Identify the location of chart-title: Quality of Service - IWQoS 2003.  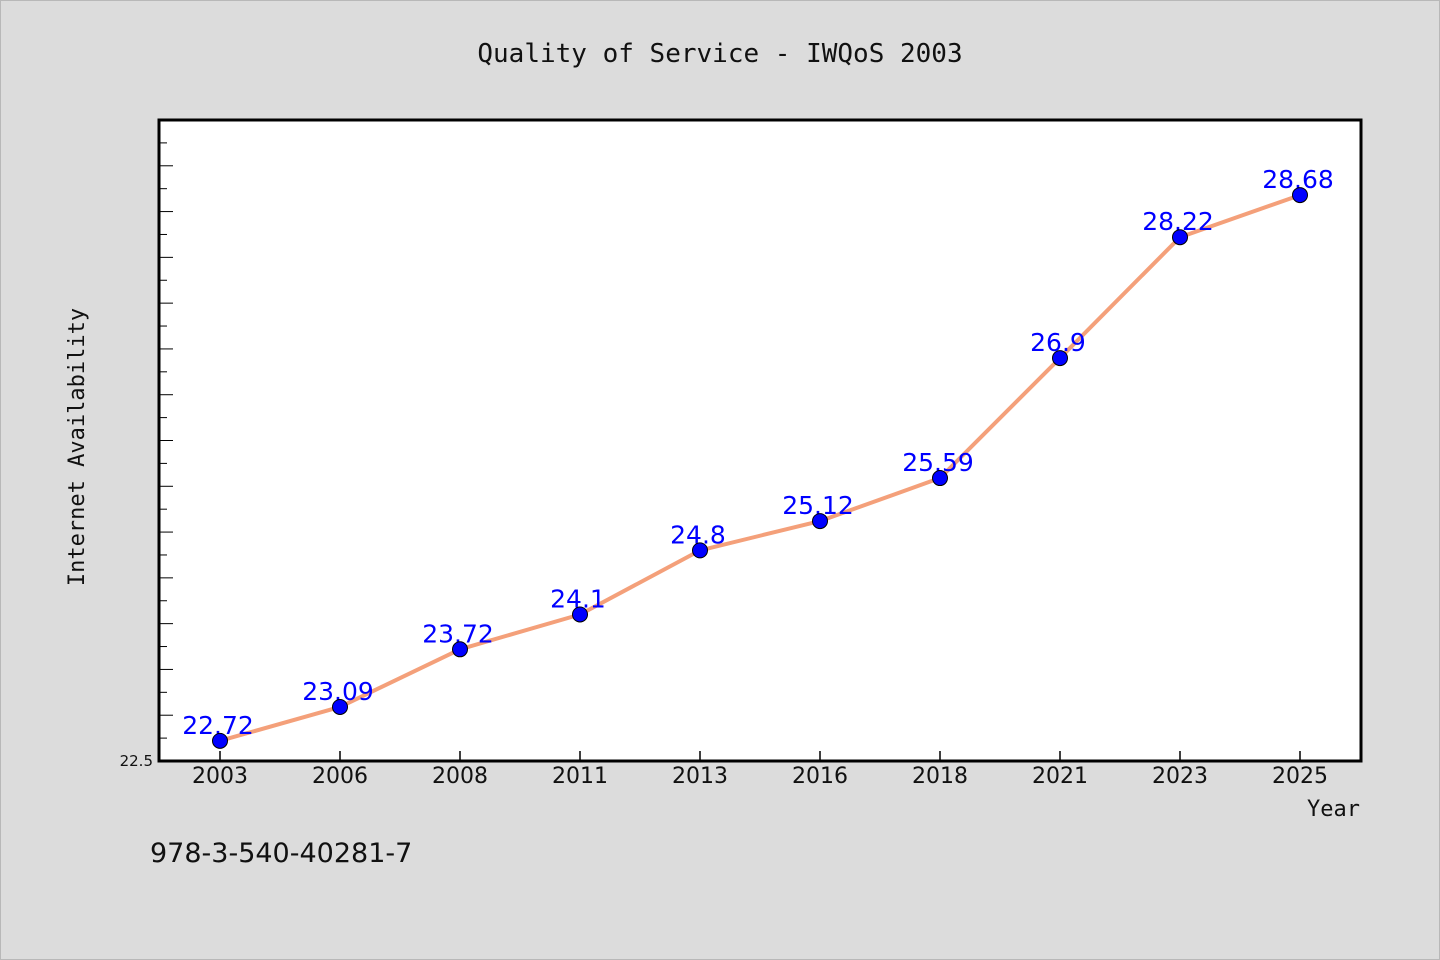
(719, 54).